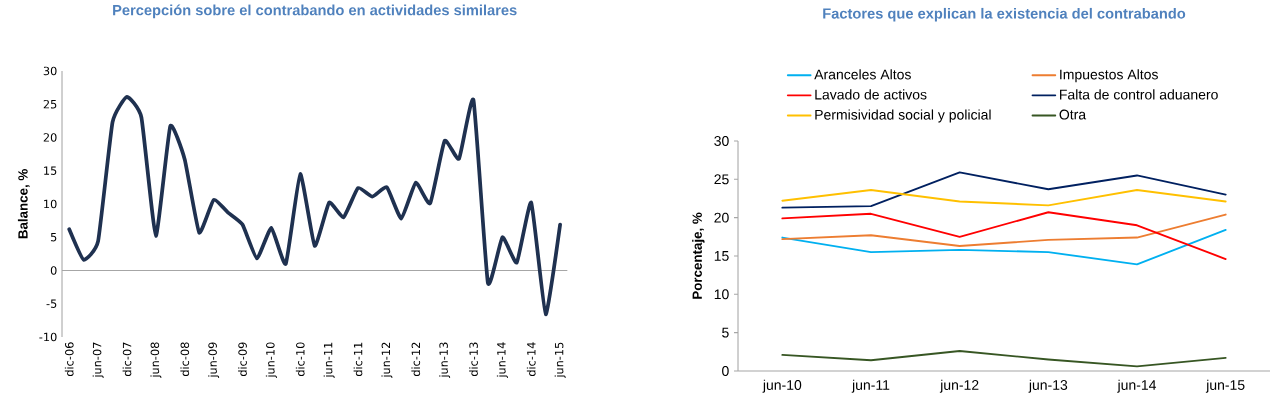 The height and width of the screenshot is (403, 1282). What do you see at coordinates (98, 360) in the screenshot?
I see `x-tick-label: jun-07` at bounding box center [98, 360].